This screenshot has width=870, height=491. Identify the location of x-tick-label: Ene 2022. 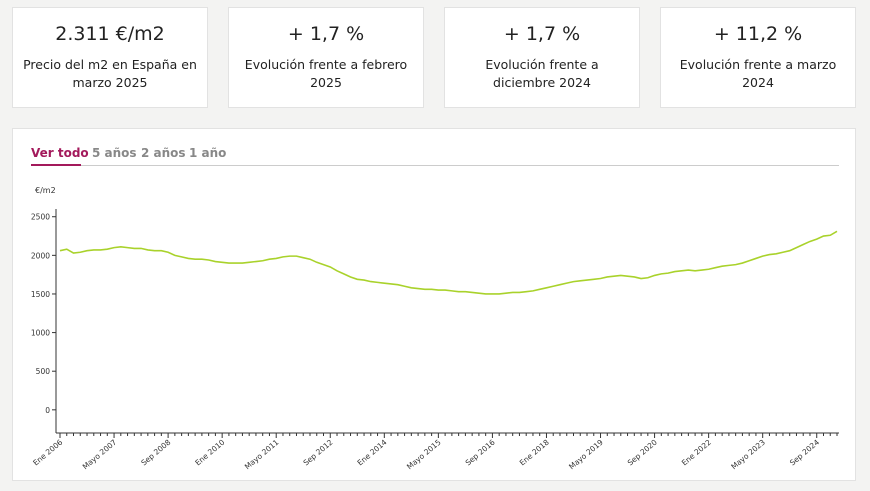
(696, 452).